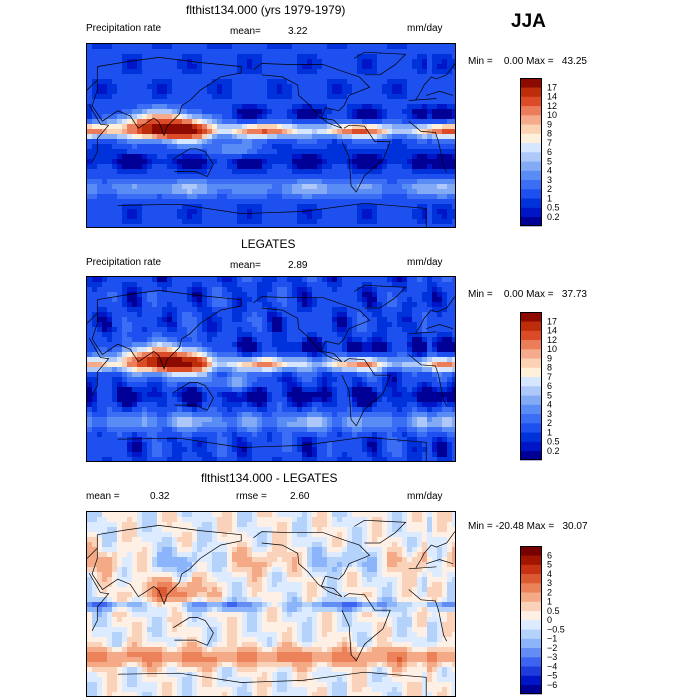  I want to click on panel-2-units: mm/day, so click(425, 262).